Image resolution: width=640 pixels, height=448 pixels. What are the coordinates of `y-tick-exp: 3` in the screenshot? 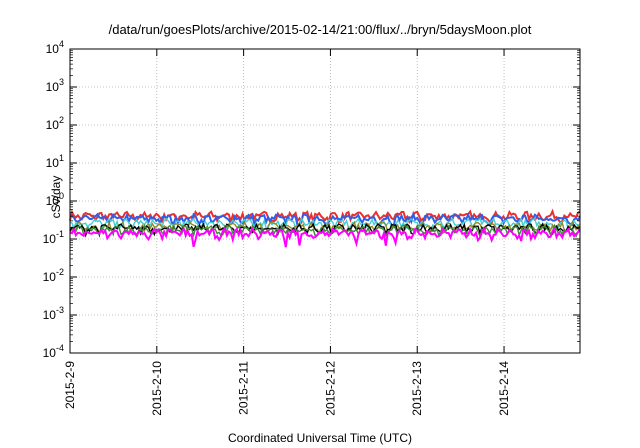 It's located at (61, 82).